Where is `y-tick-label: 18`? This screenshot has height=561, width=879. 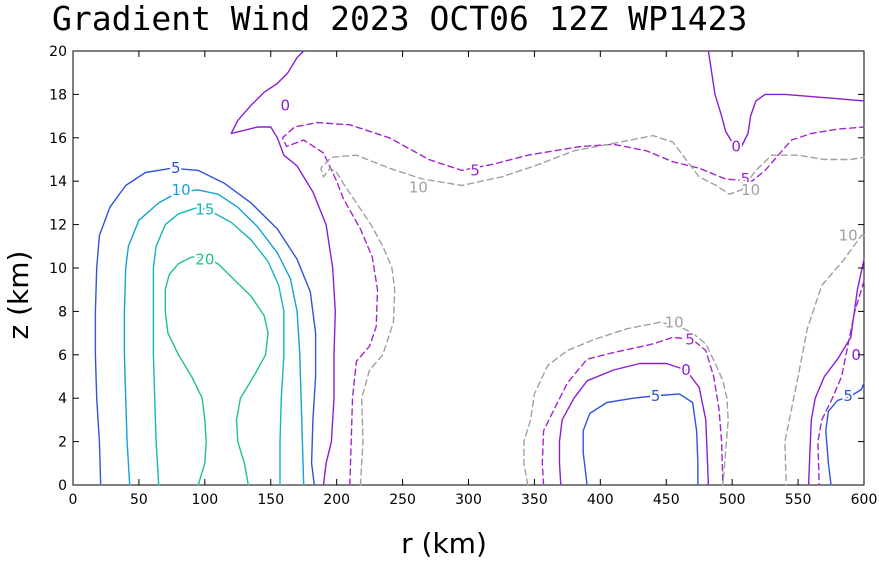 y-tick-label: 18 is located at coordinates (58, 95).